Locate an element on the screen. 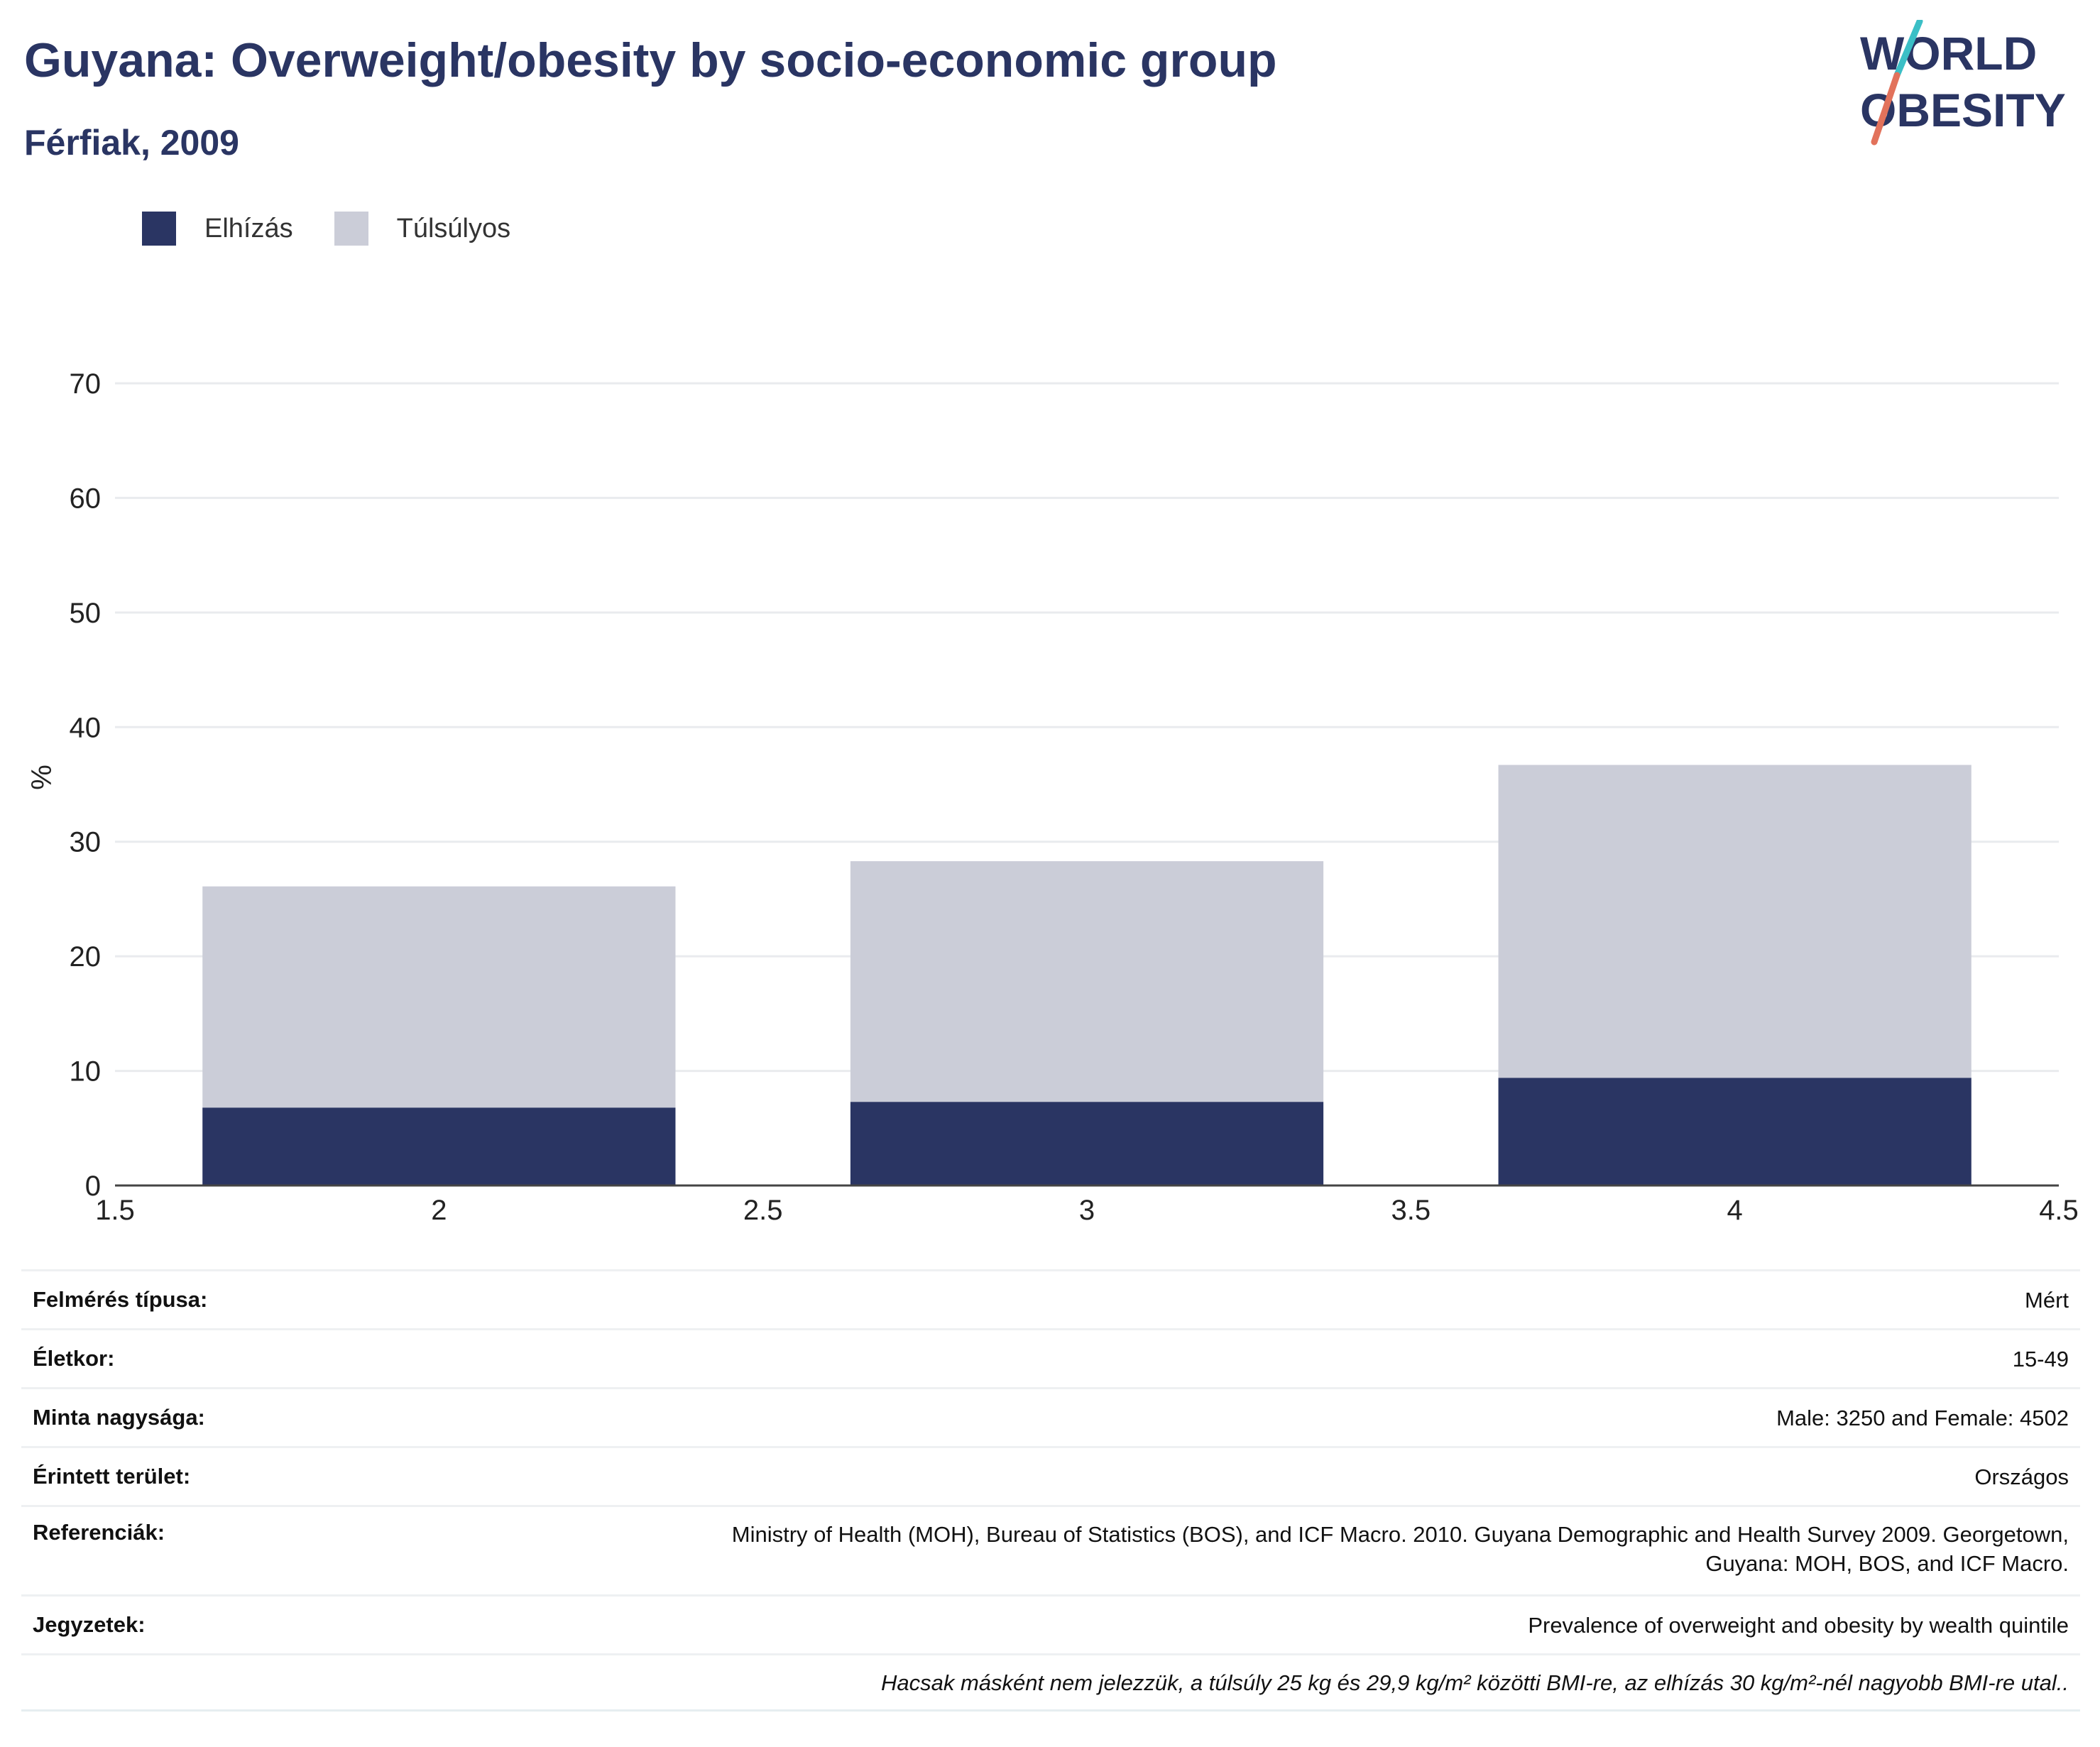 This screenshot has height=1747, width=2100. x-tick-label: 4 is located at coordinates (1735, 1210).